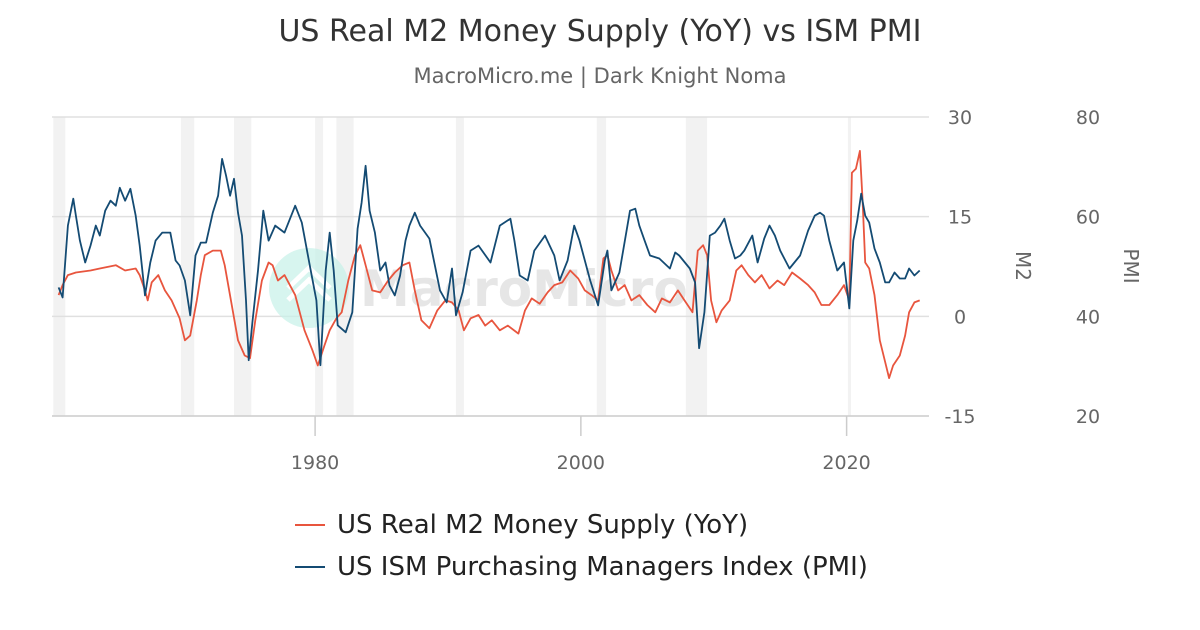 This screenshot has width=1200, height=630. Describe the element at coordinates (600, 76) in the screenshot. I see `chart-subtitle: MacroMicro.me | Dark Knight Noma` at that location.